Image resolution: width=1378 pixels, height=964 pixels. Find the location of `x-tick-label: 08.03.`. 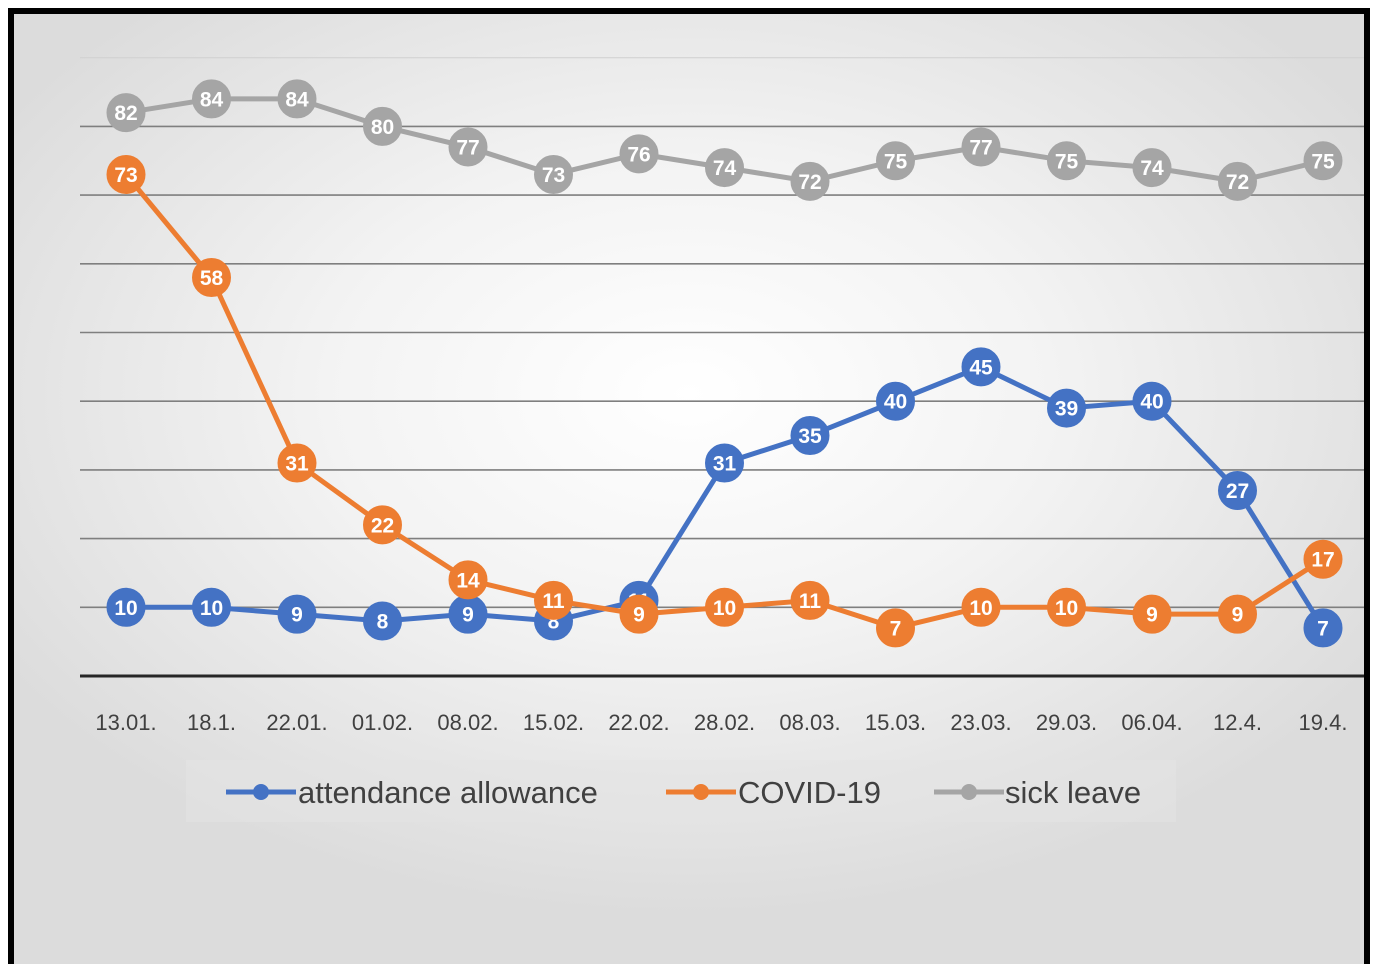

x-tick-label: 08.03. is located at coordinates (809, 722).